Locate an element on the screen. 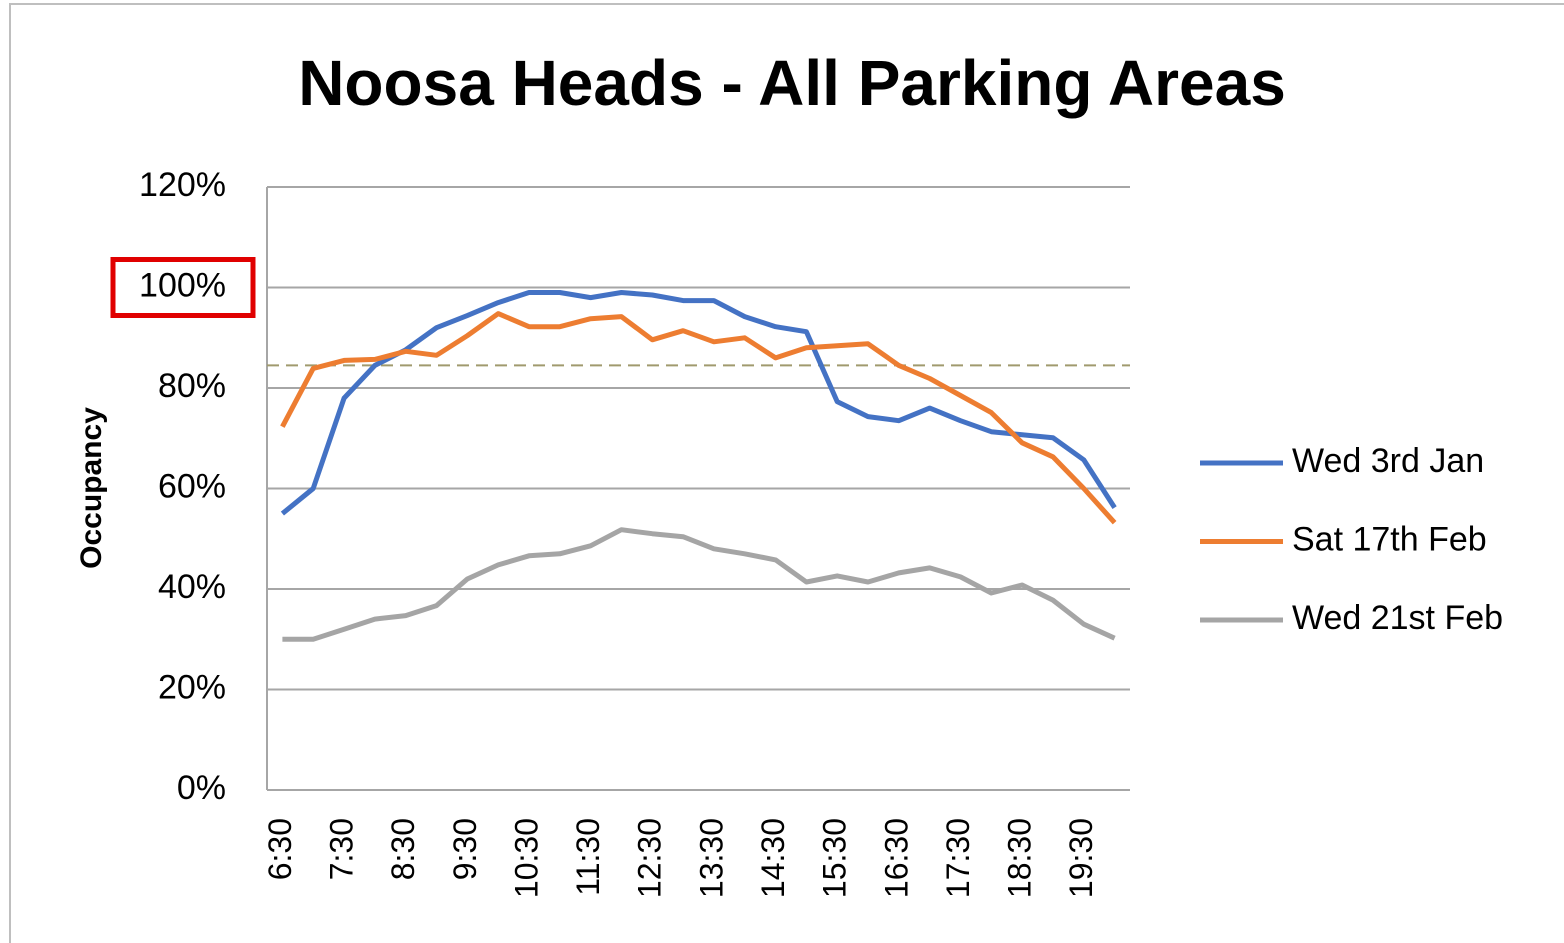 This screenshot has width=1564, height=943. x-tick-label: 16:30 is located at coordinates (896, 858).